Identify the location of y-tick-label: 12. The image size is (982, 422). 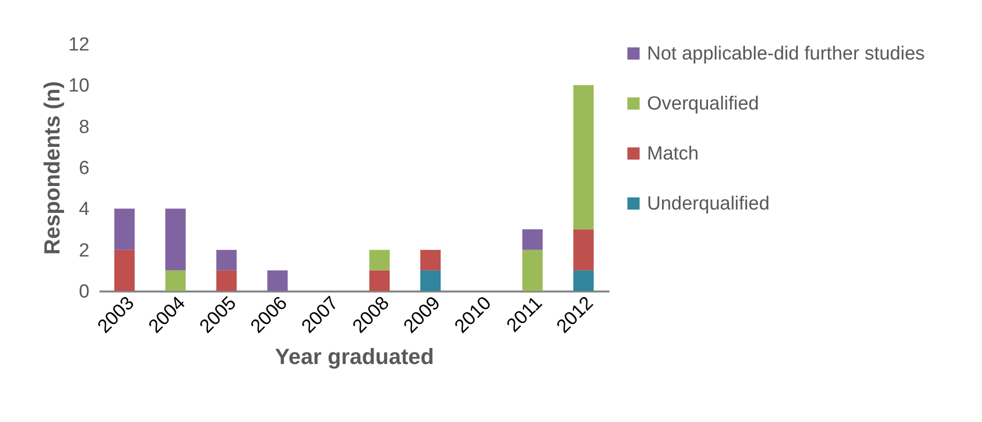
(79, 45).